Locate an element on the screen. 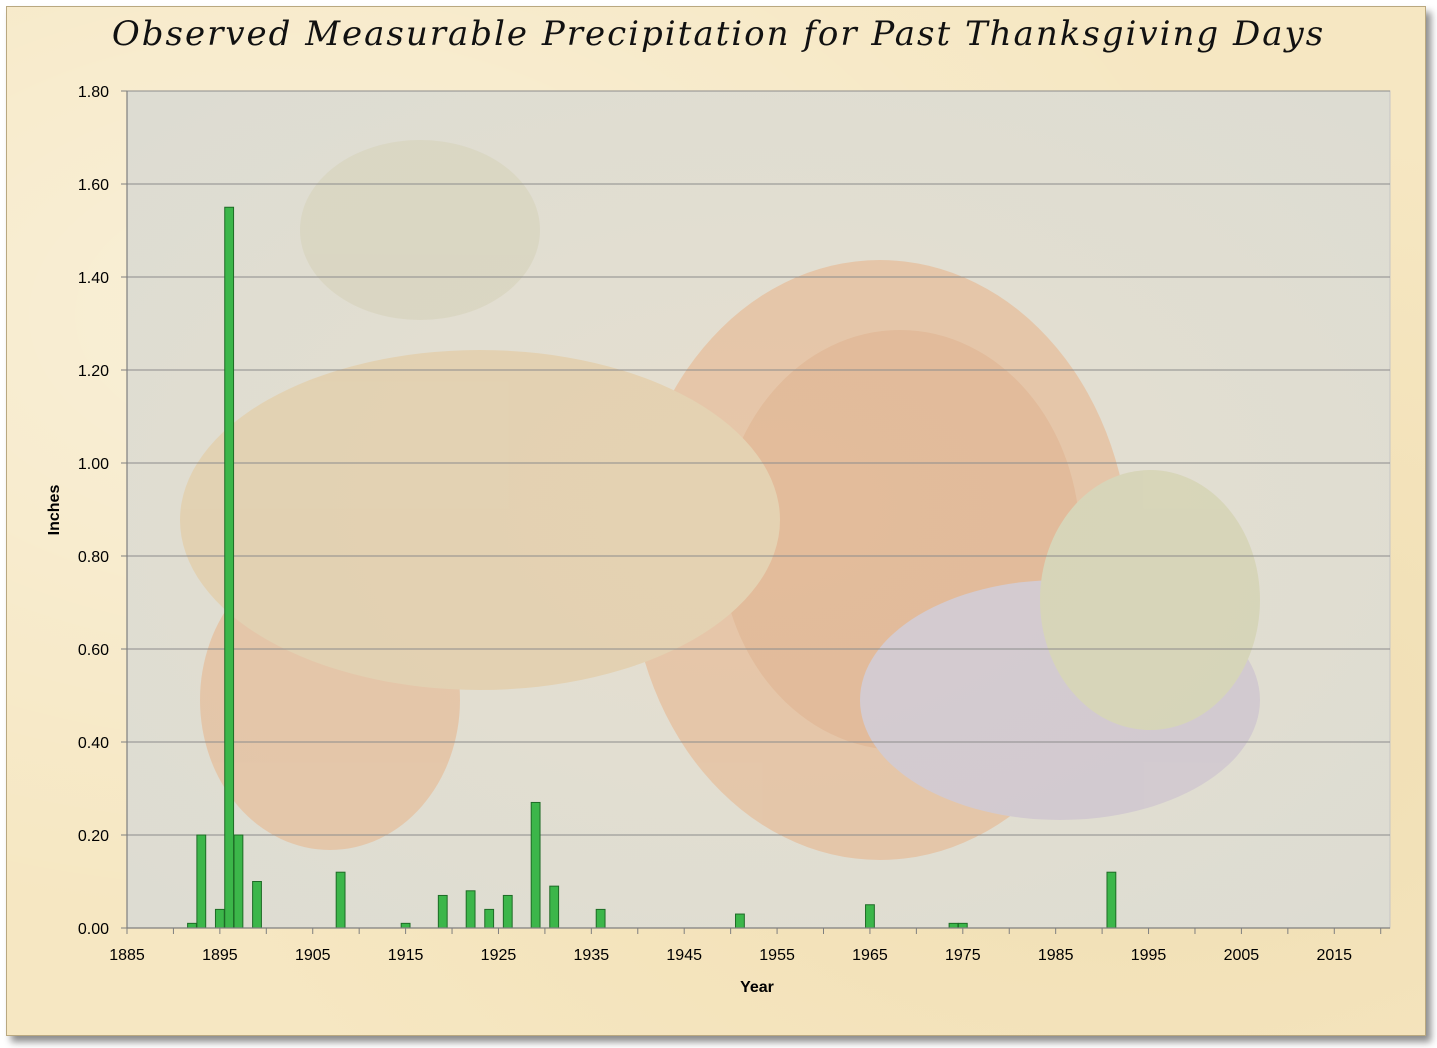 This screenshot has width=1437, height=1048. y-axis-title: Inches is located at coordinates (54, 510).